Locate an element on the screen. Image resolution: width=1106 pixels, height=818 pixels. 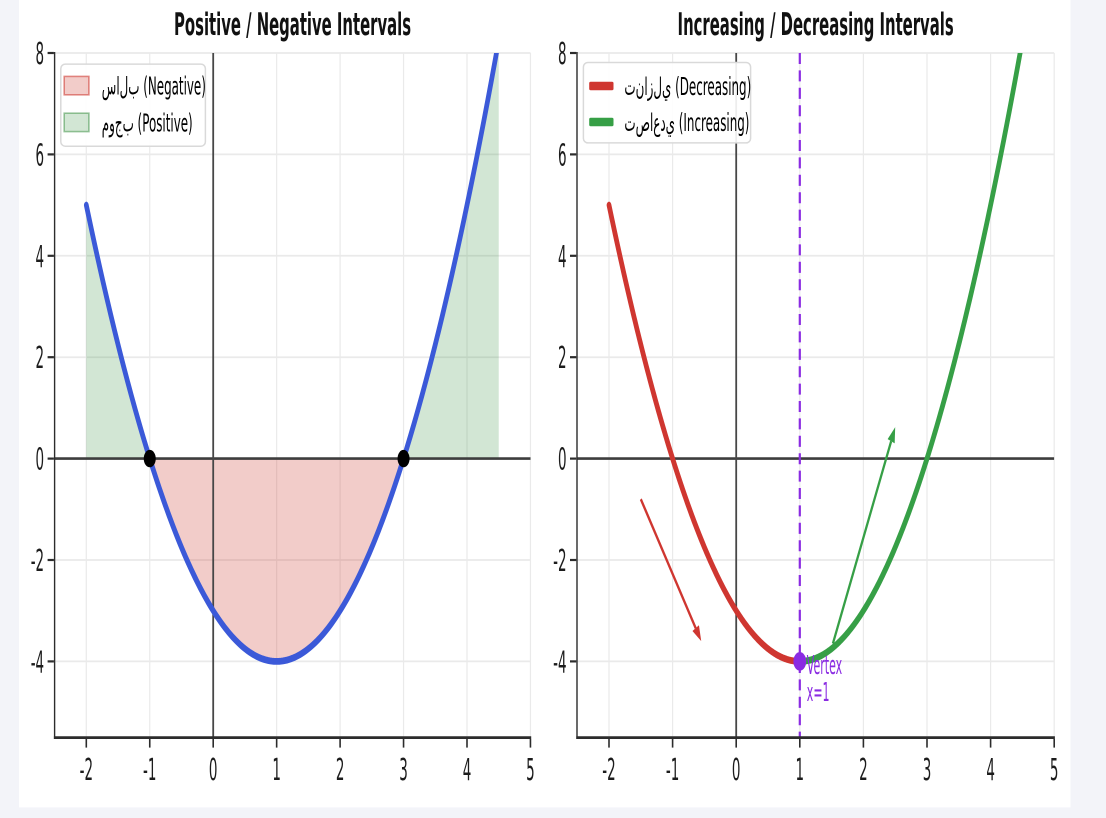
decreasing-curve is located at coordinates (704, 433).